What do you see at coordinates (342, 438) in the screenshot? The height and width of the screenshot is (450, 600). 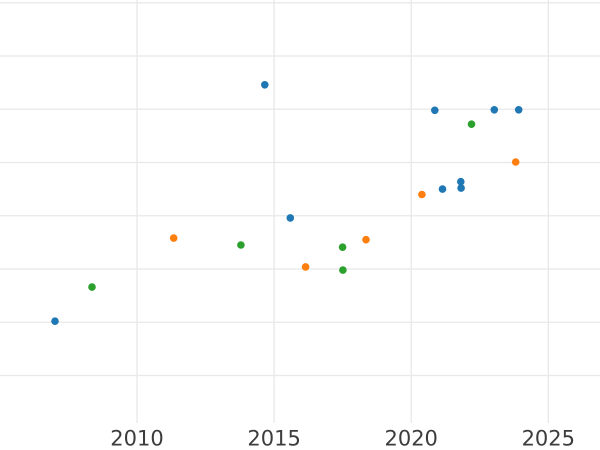 I see `x-axis-tick-labels: 2010 2015 2020 2025` at bounding box center [342, 438].